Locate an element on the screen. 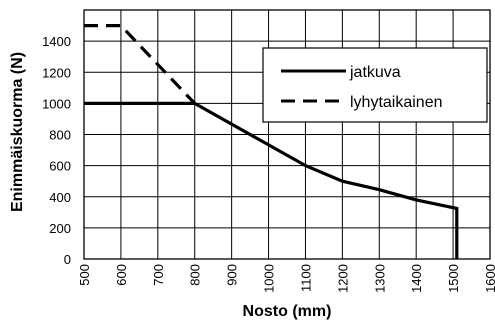 Image resolution: width=495 pixels, height=321 pixels. x-tick-label: 1000 is located at coordinates (269, 278).